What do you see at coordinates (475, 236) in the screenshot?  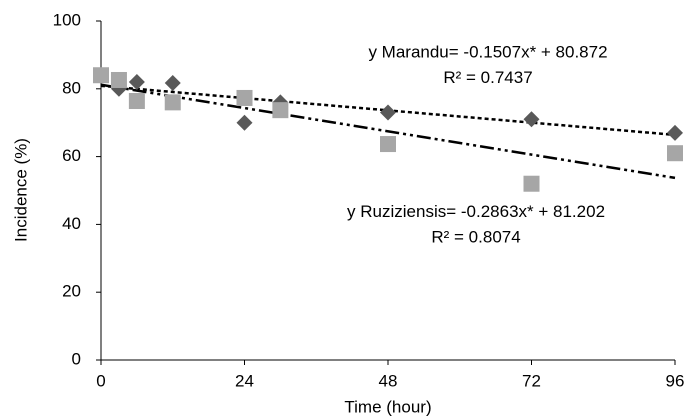 I see `annotation: R² = 0.8074` at bounding box center [475, 236].